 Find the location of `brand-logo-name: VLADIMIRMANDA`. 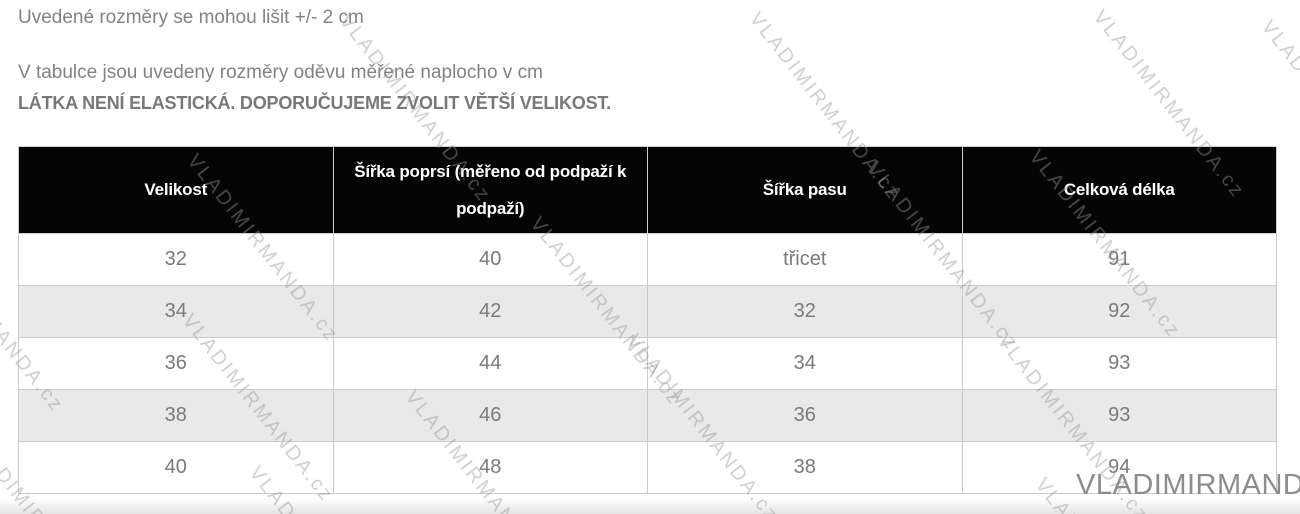

brand-logo-name: VLADIMIRMANDA is located at coordinates (1188, 485).